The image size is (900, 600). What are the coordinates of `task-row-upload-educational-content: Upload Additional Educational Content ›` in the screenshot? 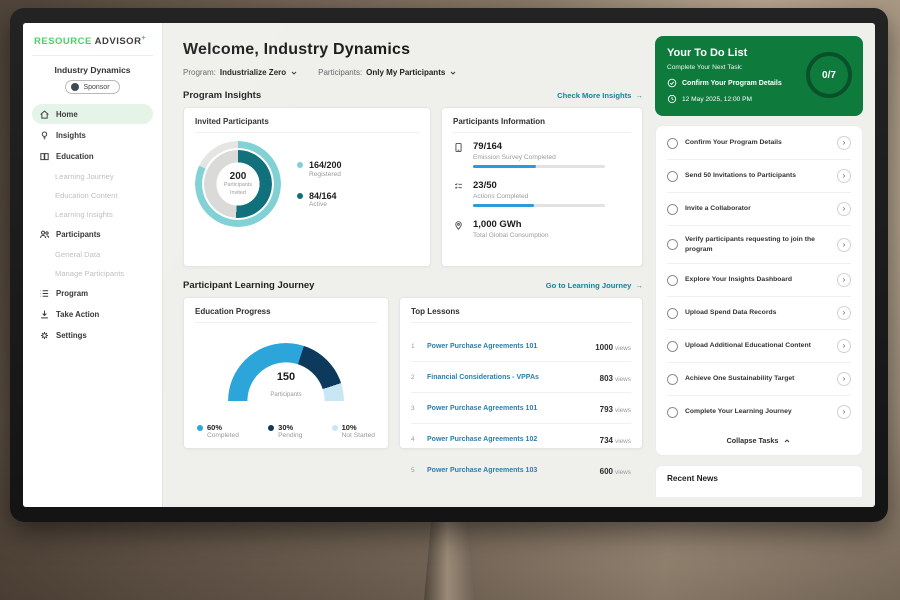 It's located at (759, 347).